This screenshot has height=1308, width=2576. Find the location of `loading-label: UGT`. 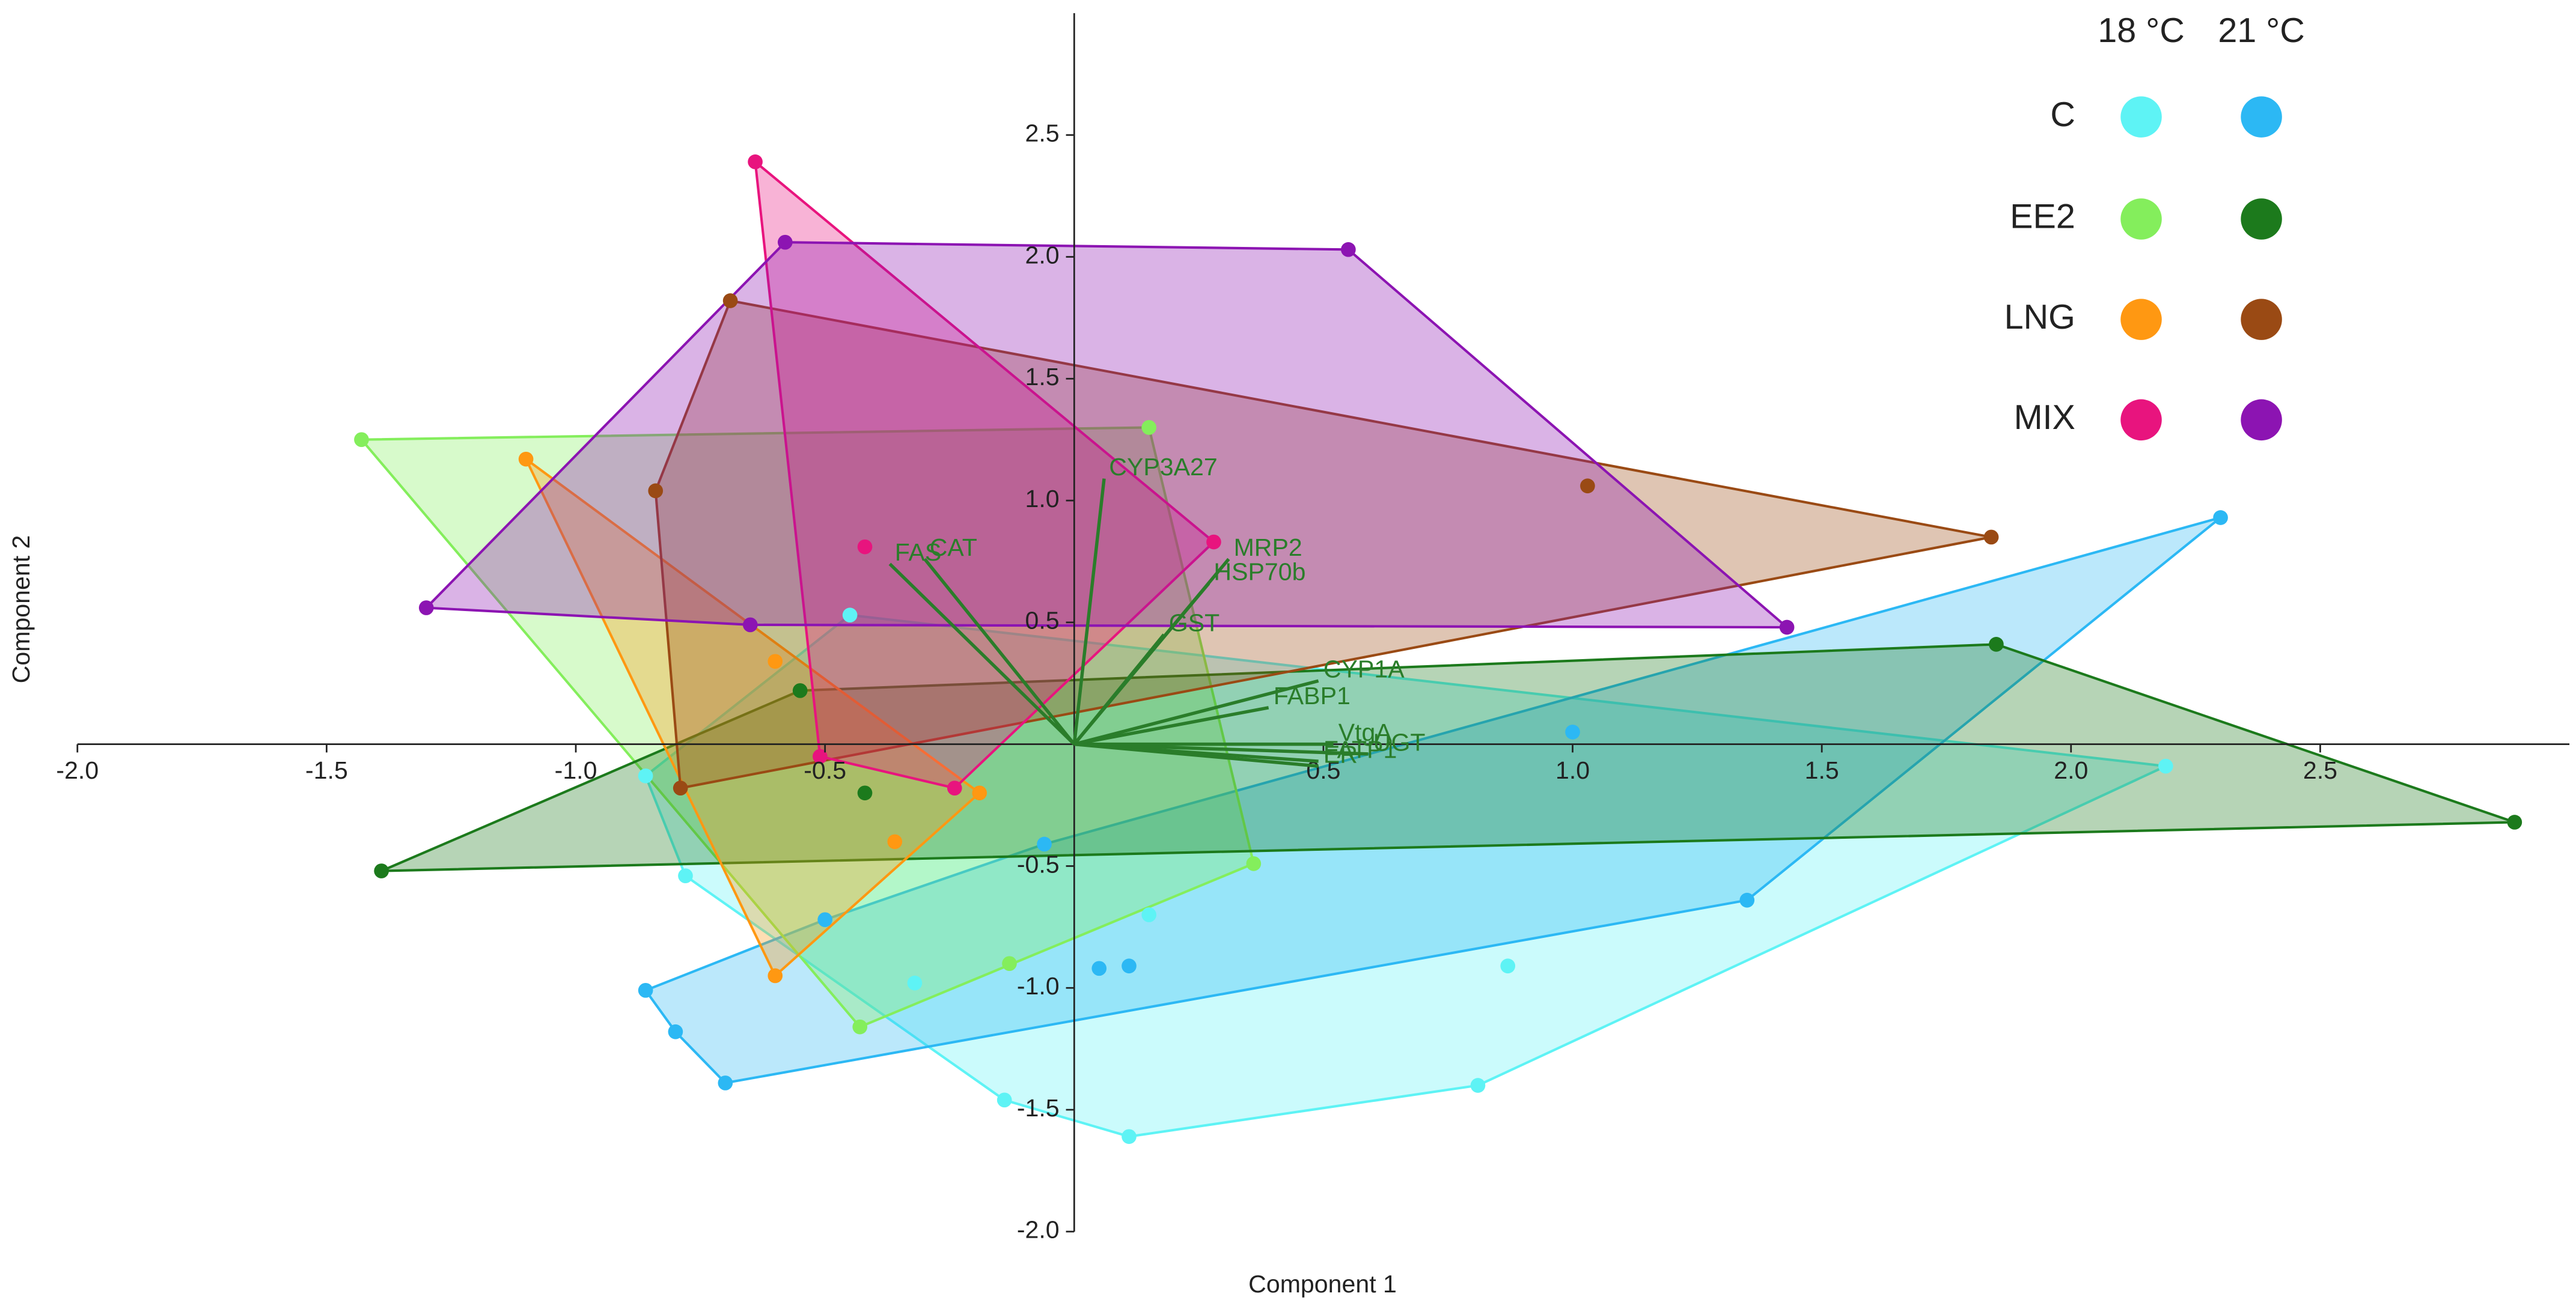

loading-label: UGT is located at coordinates (1399, 742).